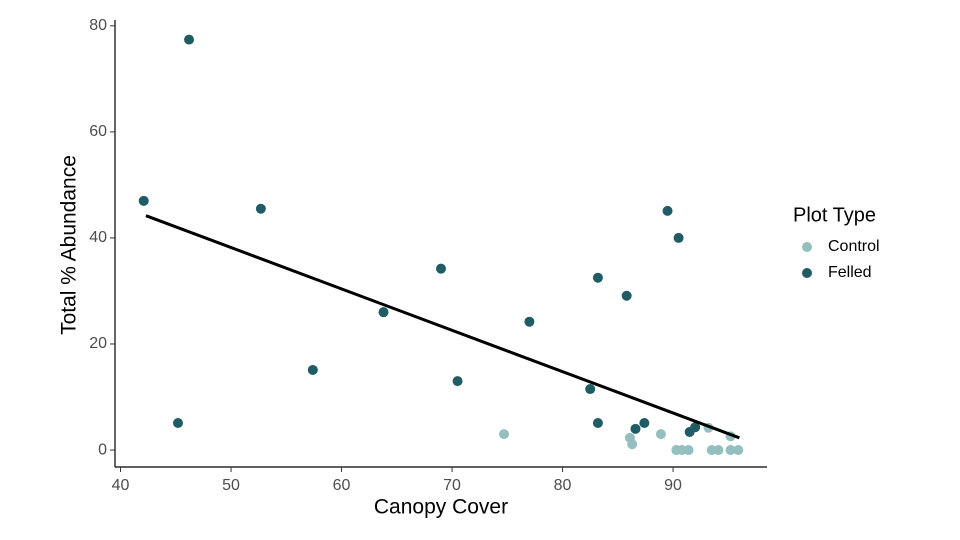  Describe the element at coordinates (69, 245) in the screenshot. I see `y-axis-title: Total % Abundance` at that location.